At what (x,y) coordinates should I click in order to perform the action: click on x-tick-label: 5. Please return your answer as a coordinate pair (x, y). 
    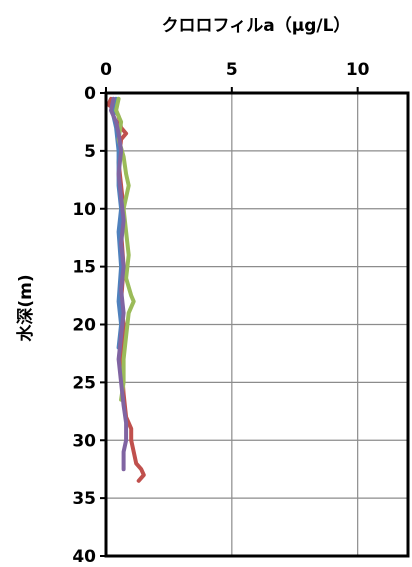
    Looking at the image, I should click on (232, 70).